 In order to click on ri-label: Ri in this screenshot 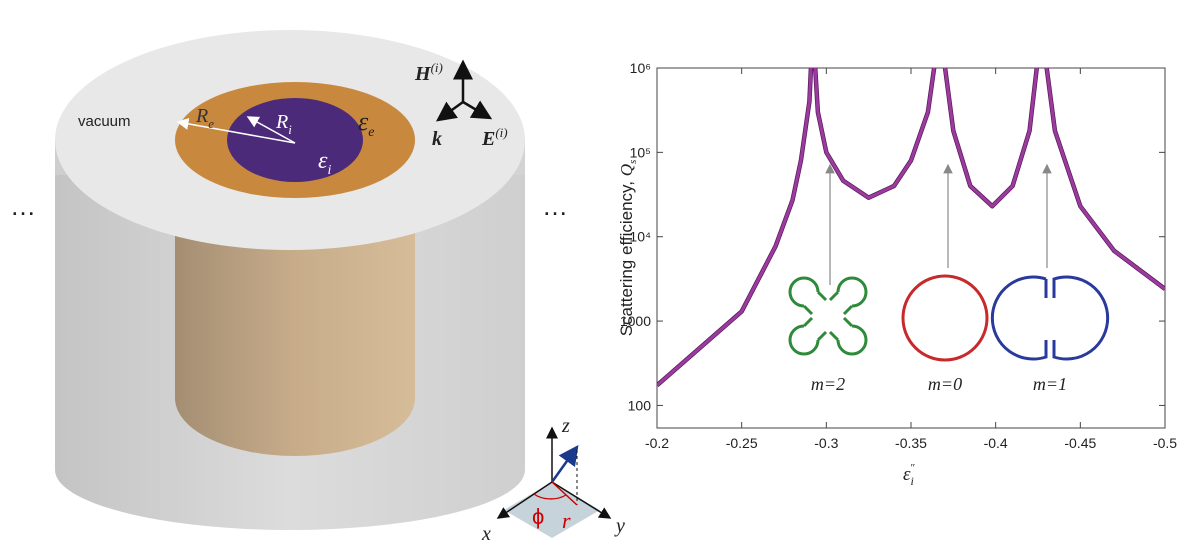, I will do `click(283, 124)`.